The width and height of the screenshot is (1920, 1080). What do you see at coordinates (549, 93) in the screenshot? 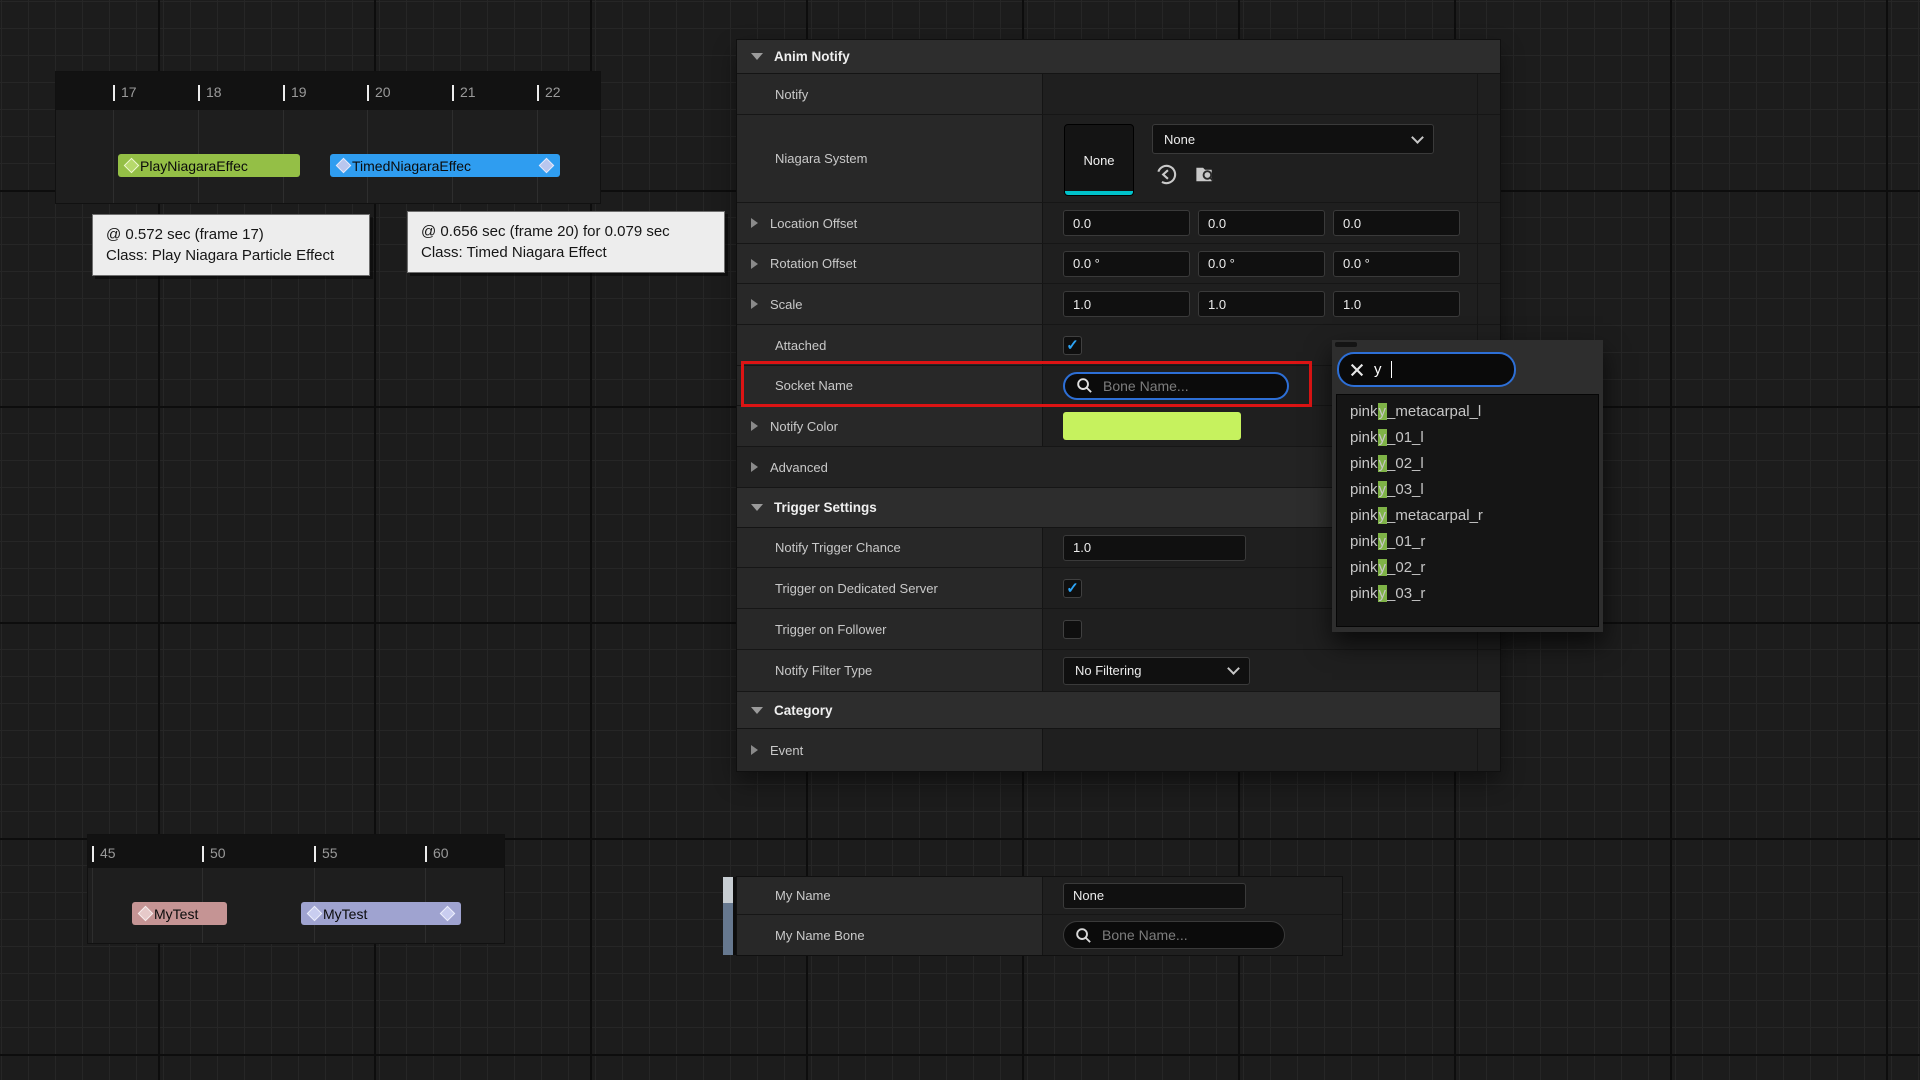
I see `frame-tick: 22` at bounding box center [549, 93].